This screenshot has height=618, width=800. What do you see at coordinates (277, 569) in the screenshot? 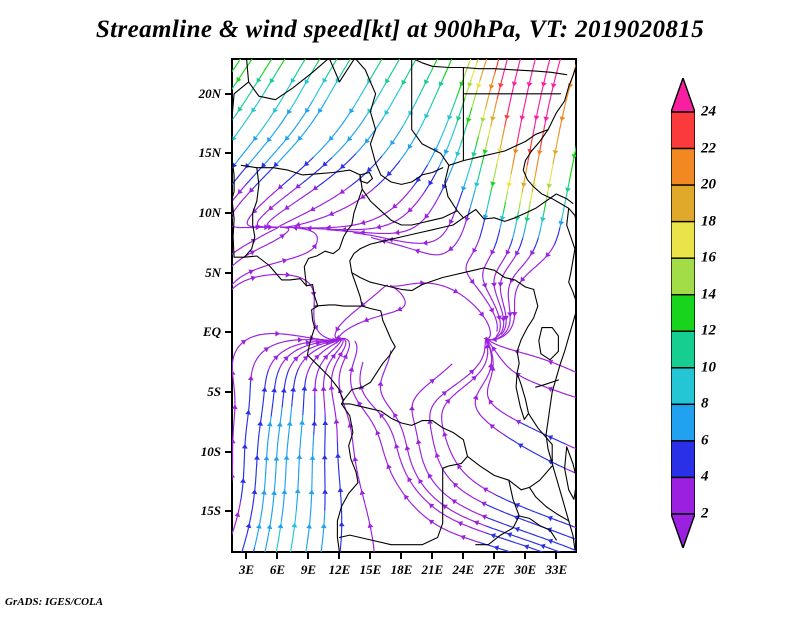
I see `x-axis-label: 6E` at bounding box center [277, 569].